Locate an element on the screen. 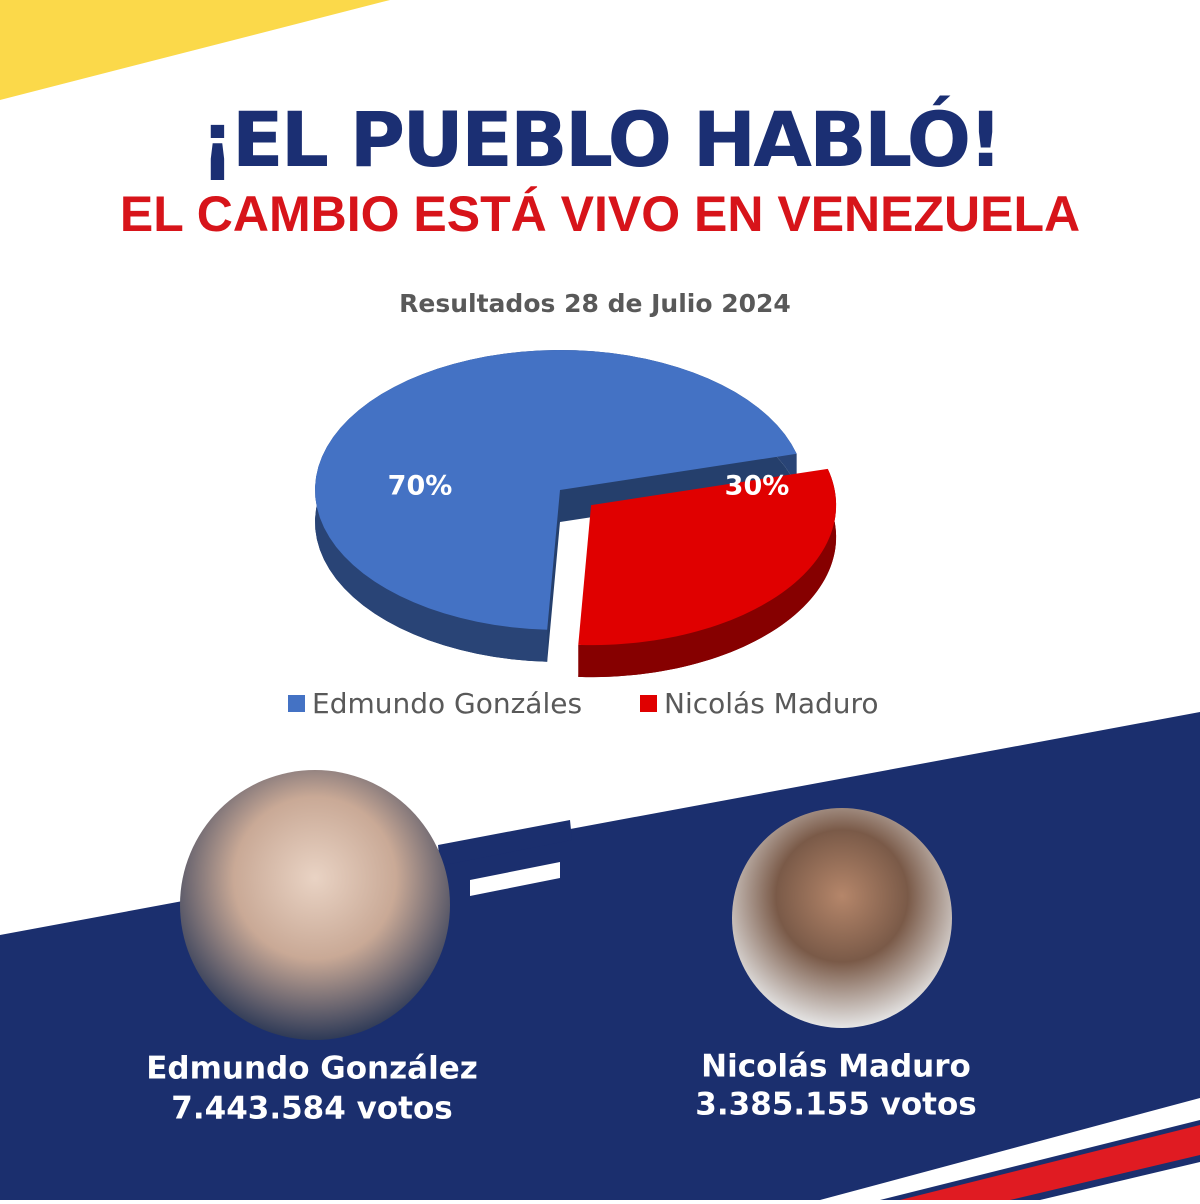 Image resolution: width=1200 pixels, height=1204 pixels. yellow-corner is located at coordinates (195, 50).